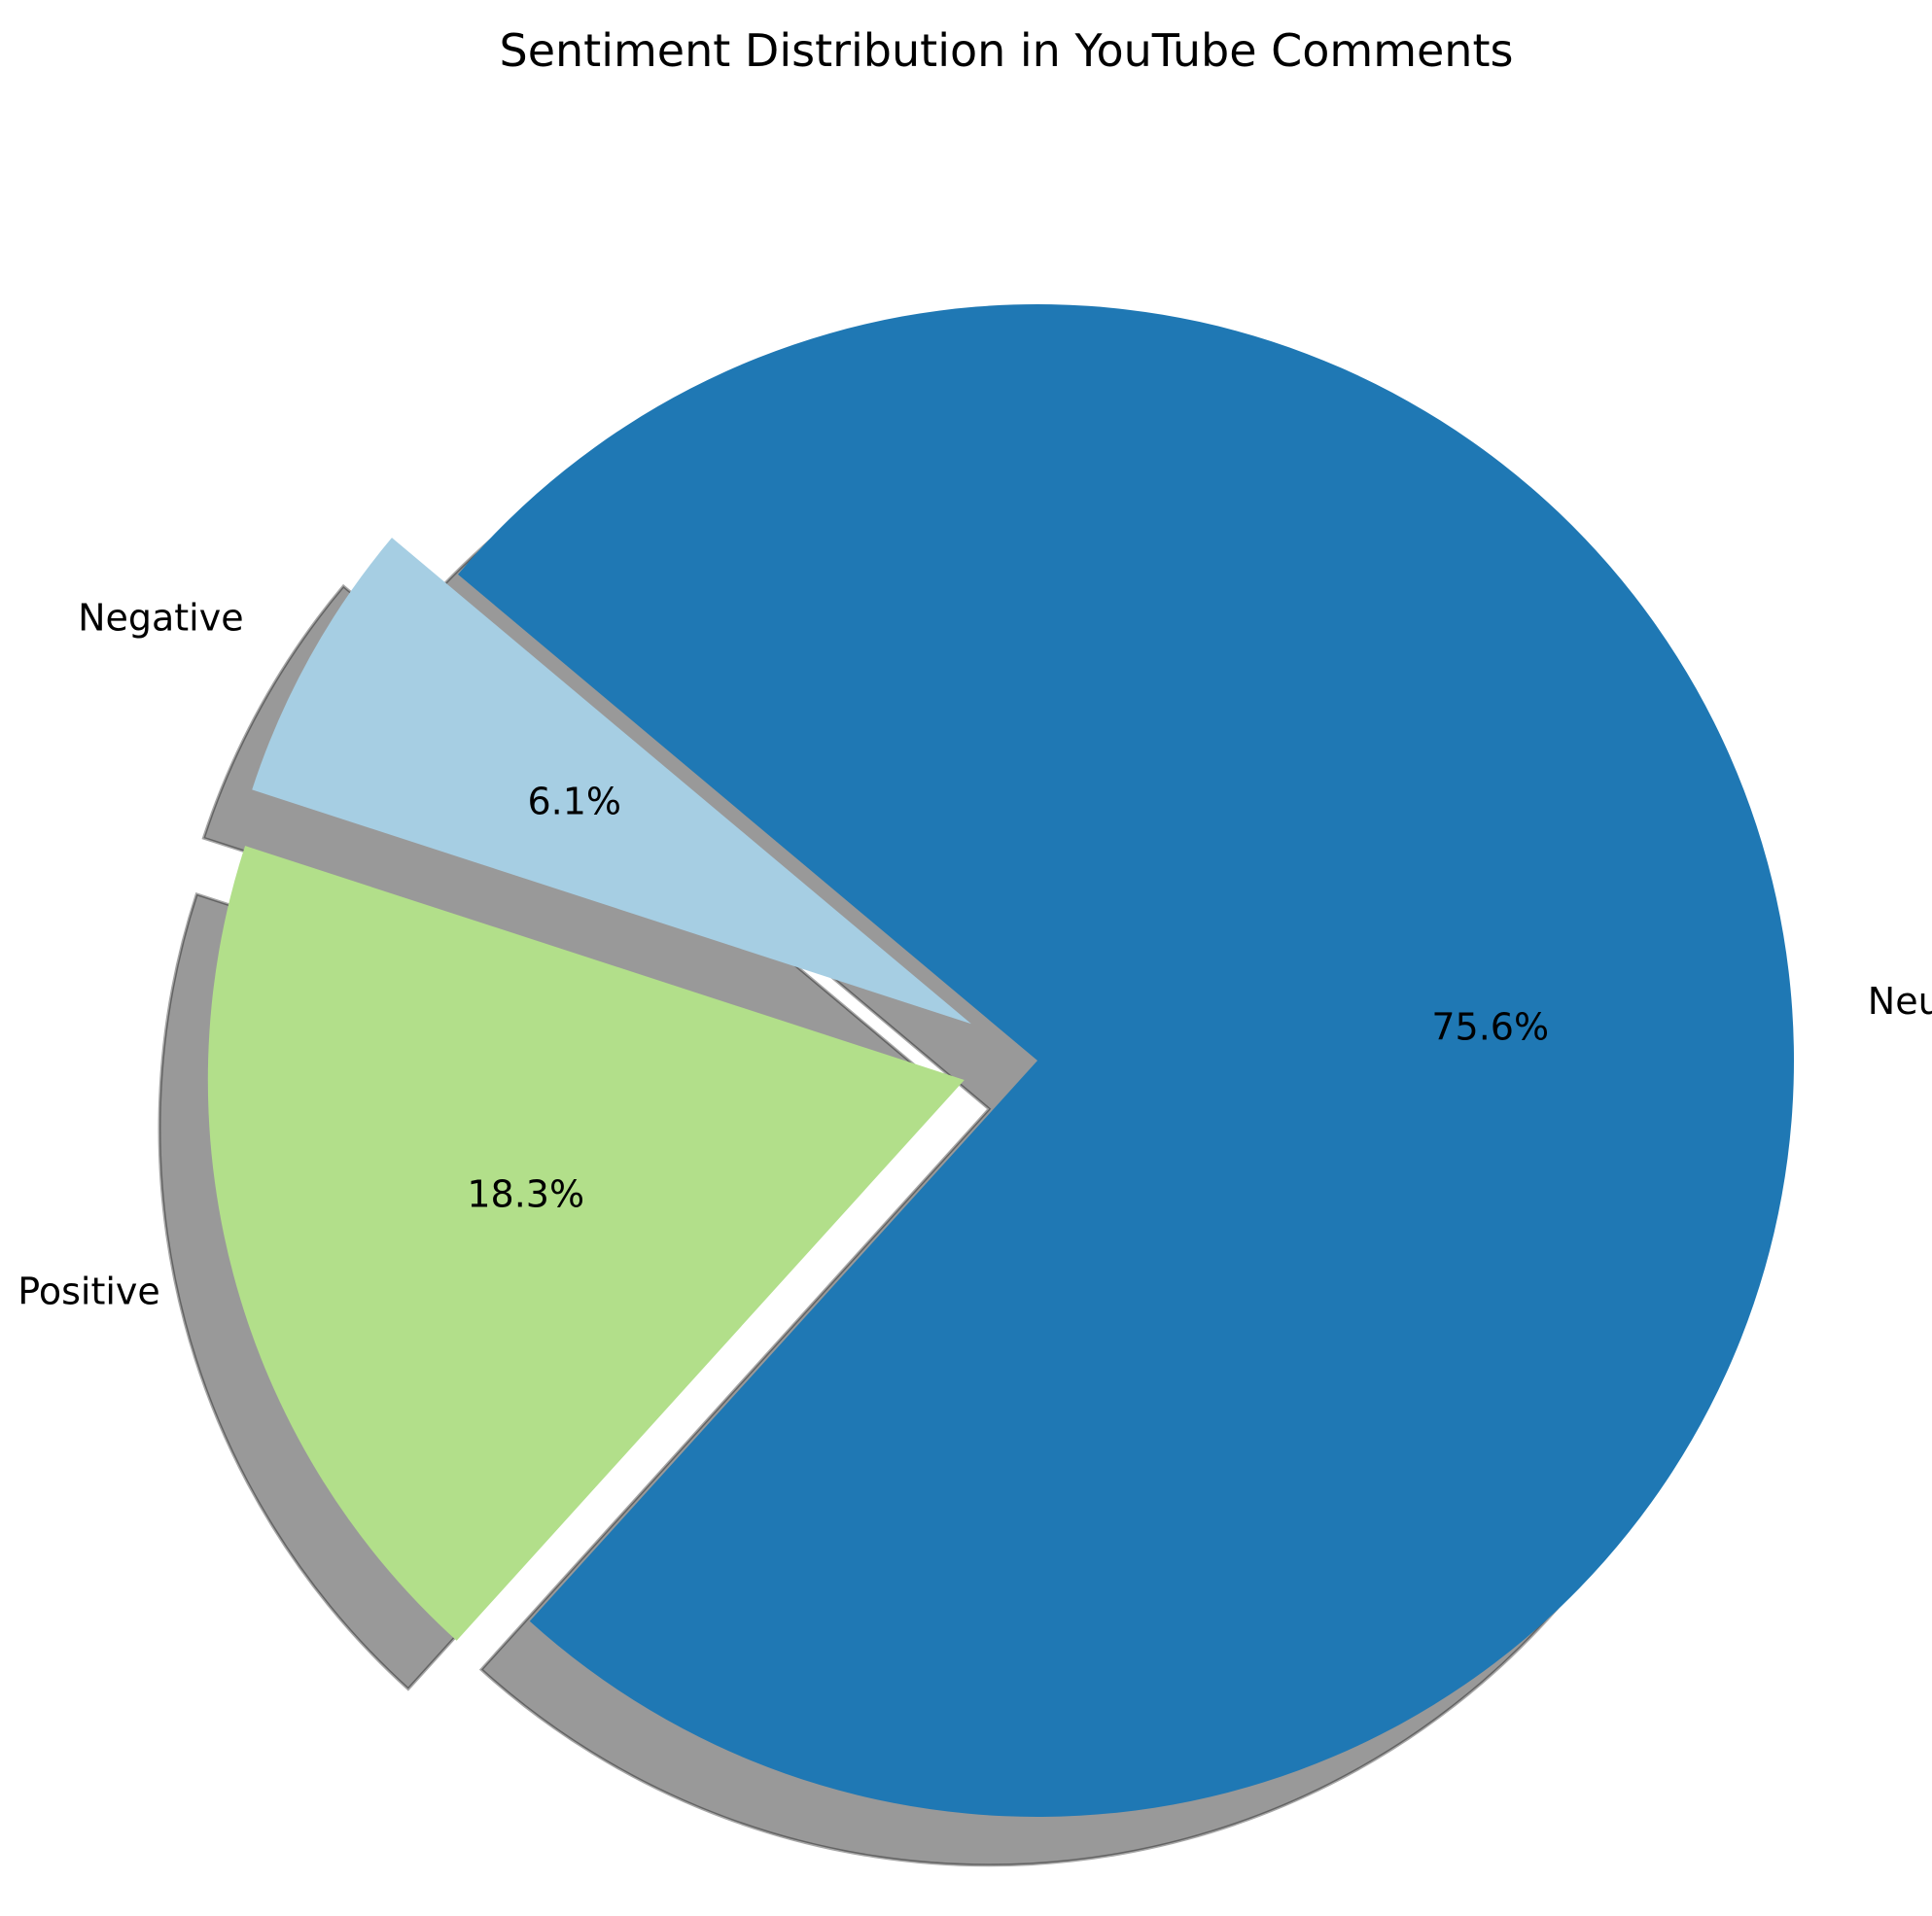  What do you see at coordinates (89, 1292) in the screenshot?
I see `slice-label-positive: Positive` at bounding box center [89, 1292].